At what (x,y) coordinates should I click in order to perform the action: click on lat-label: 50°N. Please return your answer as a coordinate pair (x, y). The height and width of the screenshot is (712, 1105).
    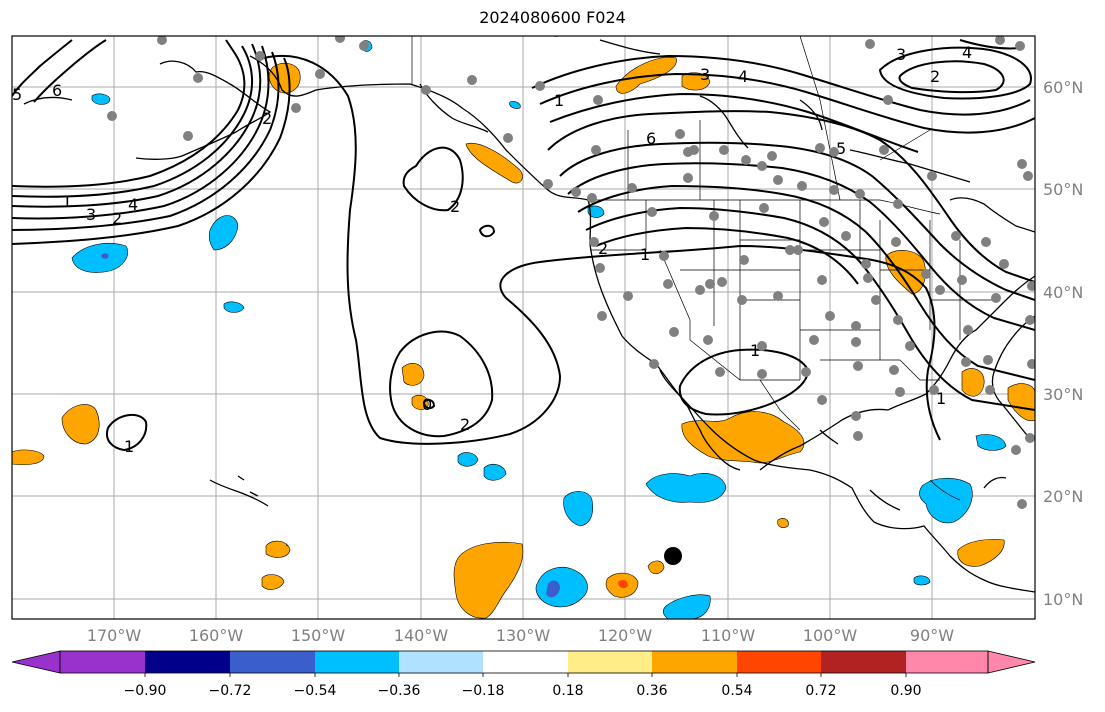
    Looking at the image, I should click on (1063, 189).